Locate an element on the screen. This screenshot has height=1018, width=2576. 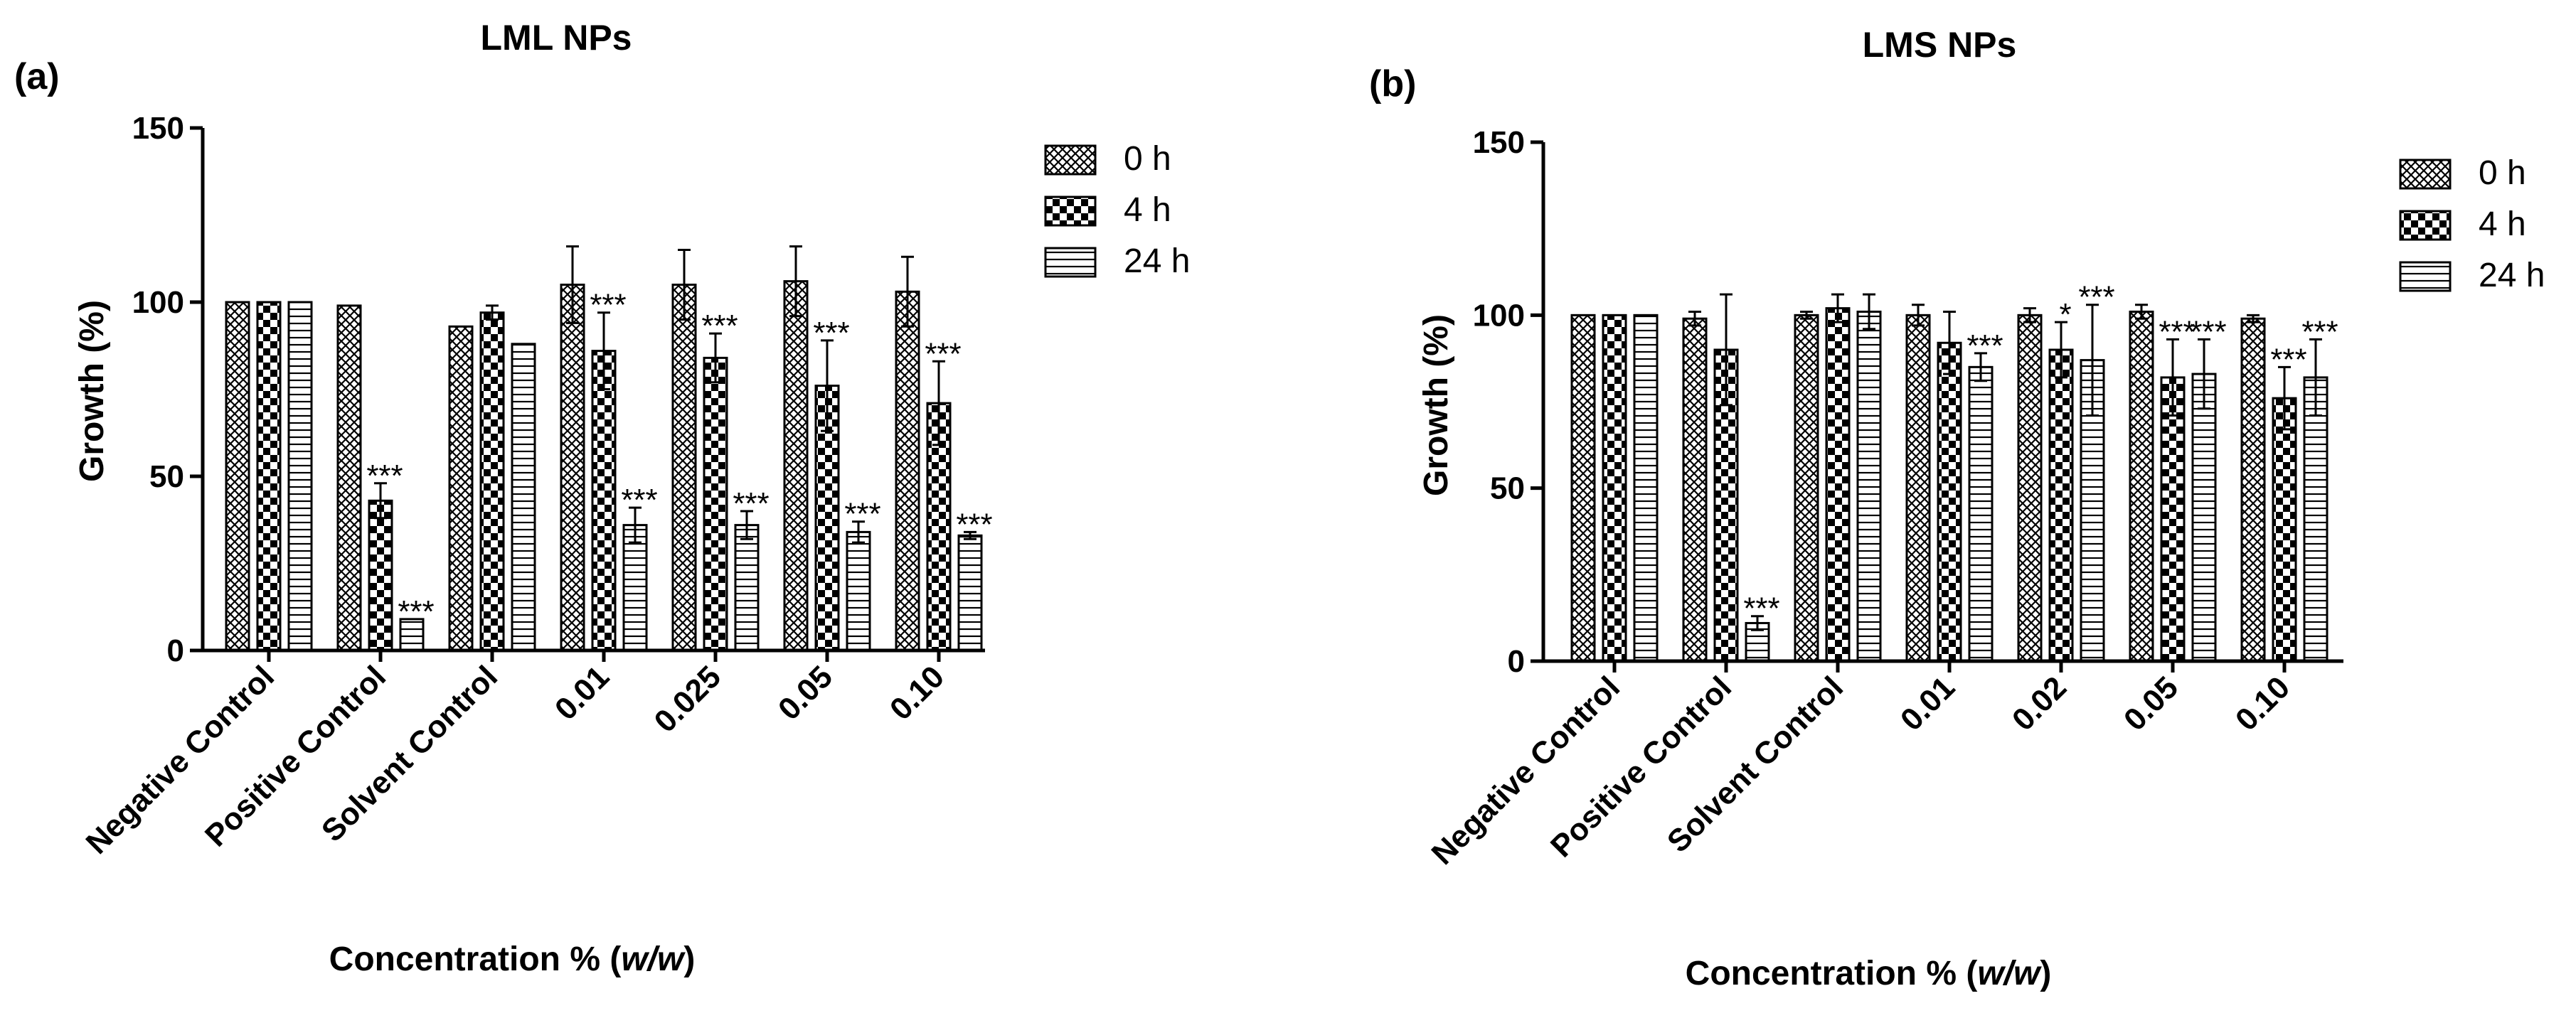
panel-letter: (a) is located at coordinates (37, 76).